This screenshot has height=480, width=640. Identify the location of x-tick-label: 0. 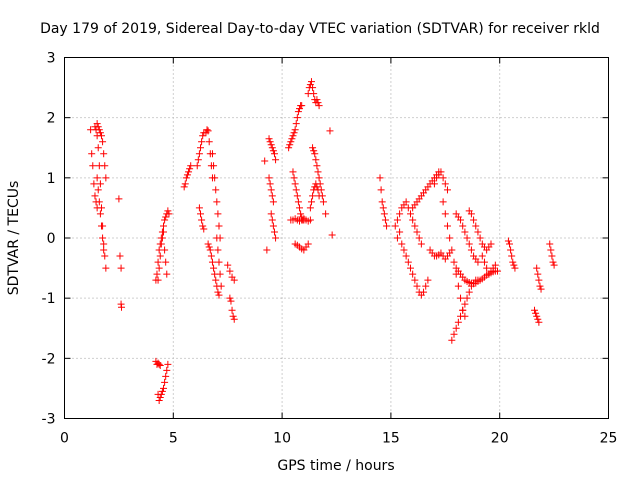
(64, 439).